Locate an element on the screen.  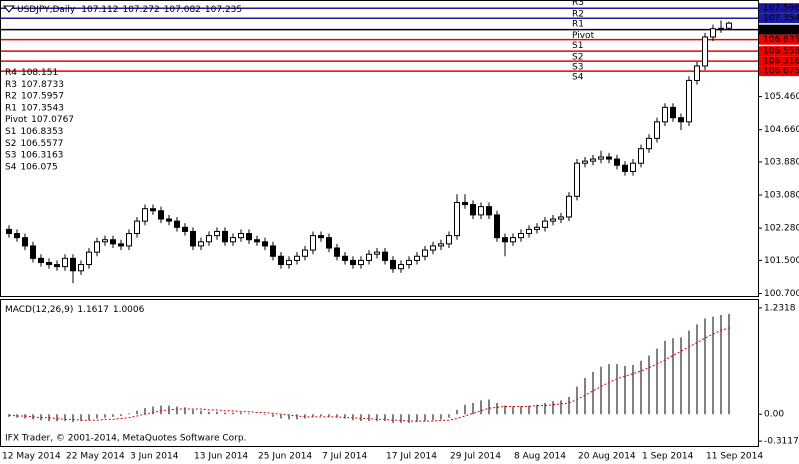
level-value: 106.075 is located at coordinates (38, 167).